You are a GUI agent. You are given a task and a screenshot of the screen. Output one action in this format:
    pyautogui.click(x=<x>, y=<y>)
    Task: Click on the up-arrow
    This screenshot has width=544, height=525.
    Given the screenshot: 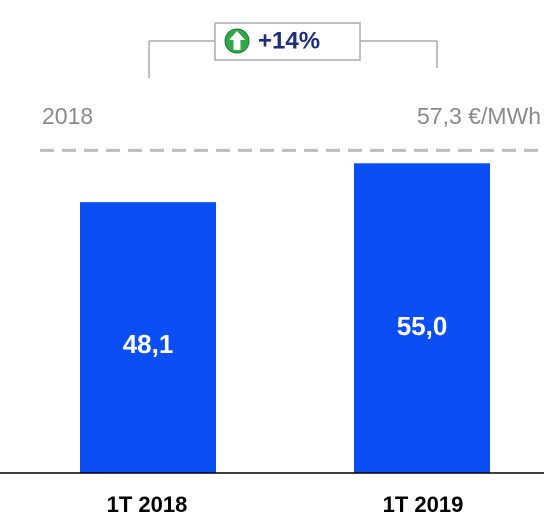 What is the action you would take?
    pyautogui.click(x=237, y=40)
    